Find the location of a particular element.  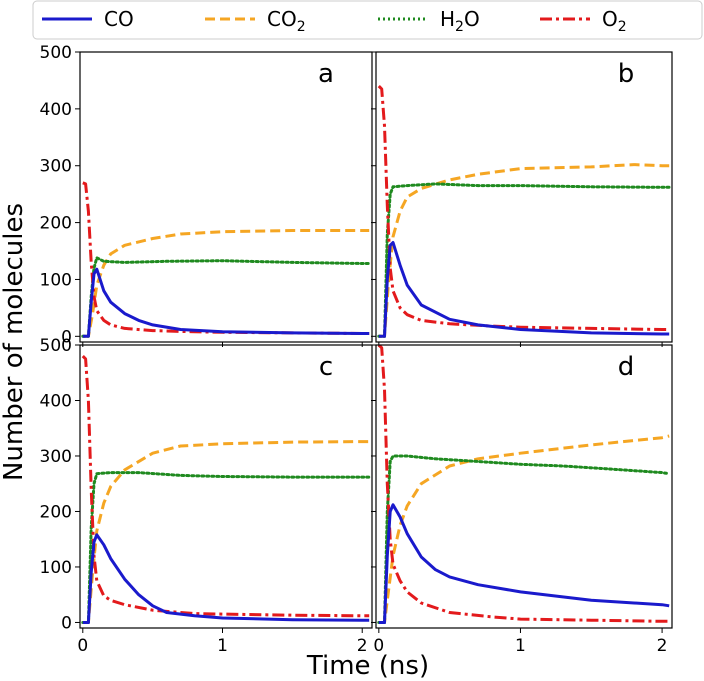

series-co2-b is located at coordinates (524, 250).